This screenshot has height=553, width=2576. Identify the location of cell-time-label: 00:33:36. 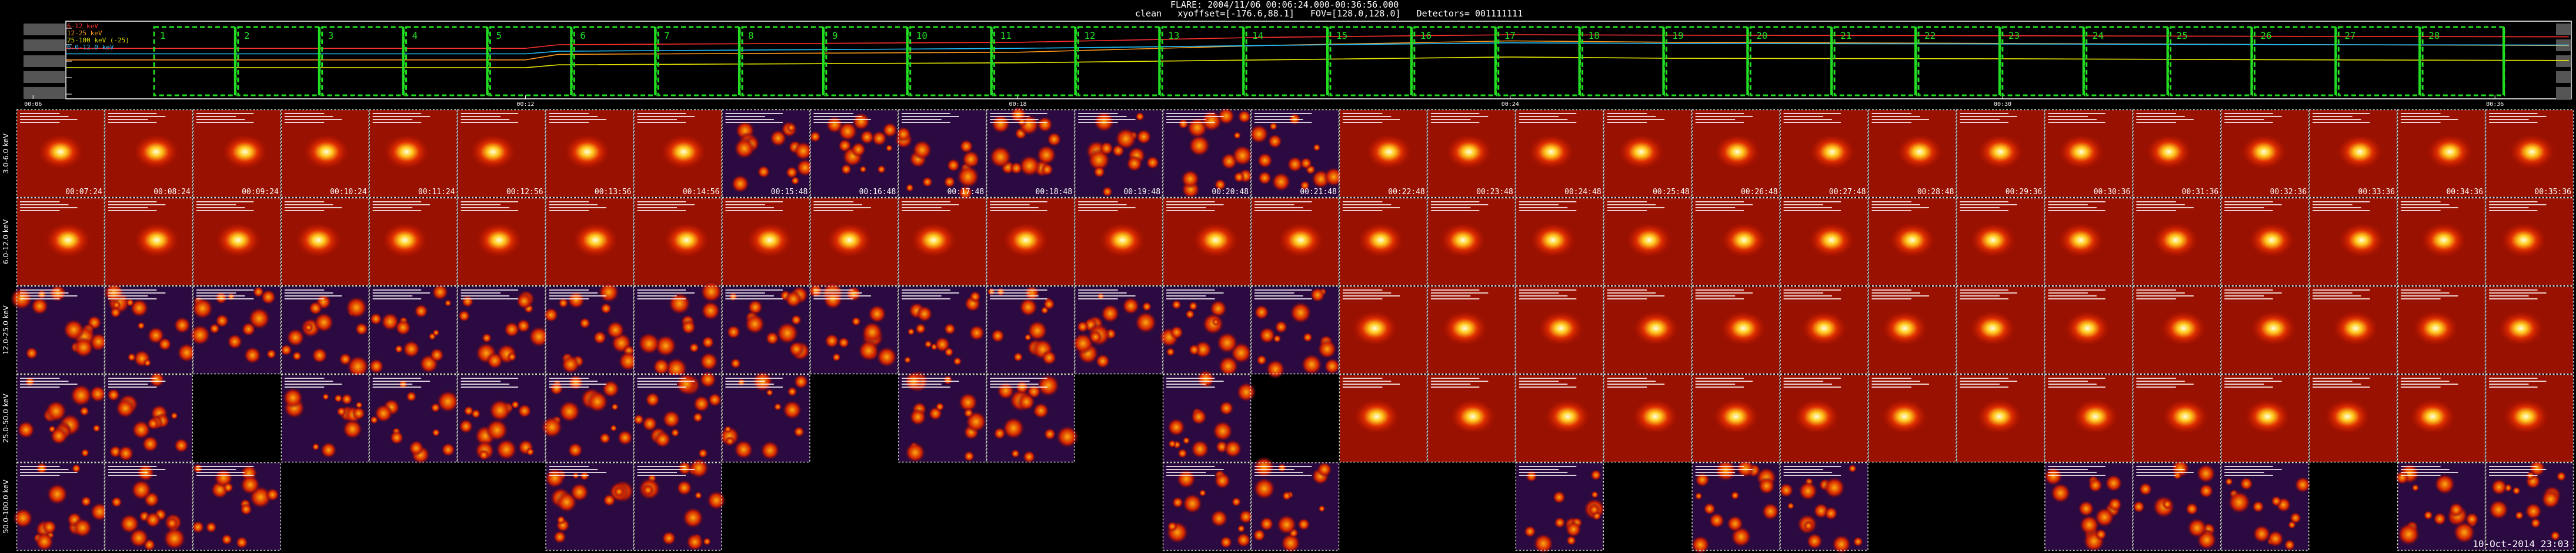
(2376, 192).